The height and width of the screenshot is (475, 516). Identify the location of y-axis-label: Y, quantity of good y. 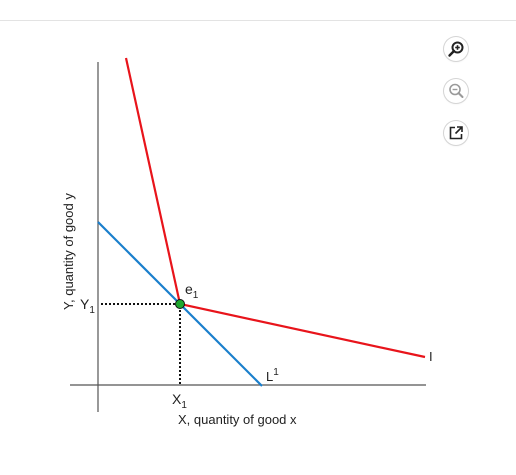
(68, 251).